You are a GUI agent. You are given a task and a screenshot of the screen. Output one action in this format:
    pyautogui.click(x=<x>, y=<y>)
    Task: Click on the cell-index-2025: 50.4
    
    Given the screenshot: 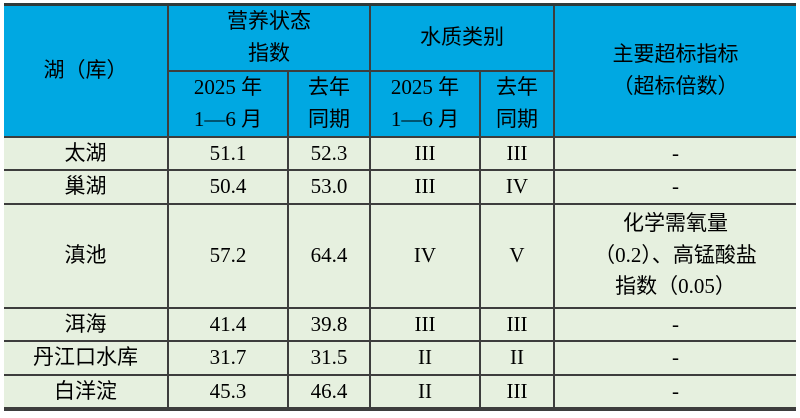 What is the action you would take?
    pyautogui.click(x=228, y=187)
    